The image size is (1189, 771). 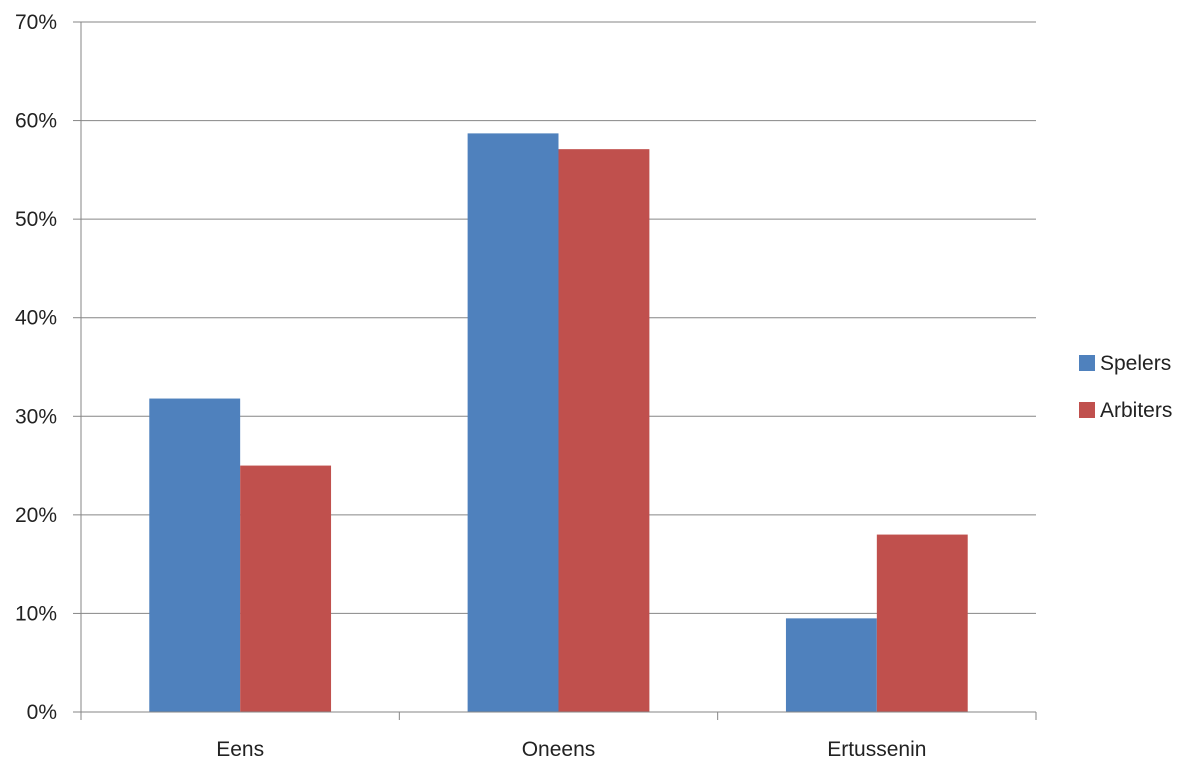 What do you see at coordinates (286, 588) in the screenshot?
I see `bar-arbiters-eens` at bounding box center [286, 588].